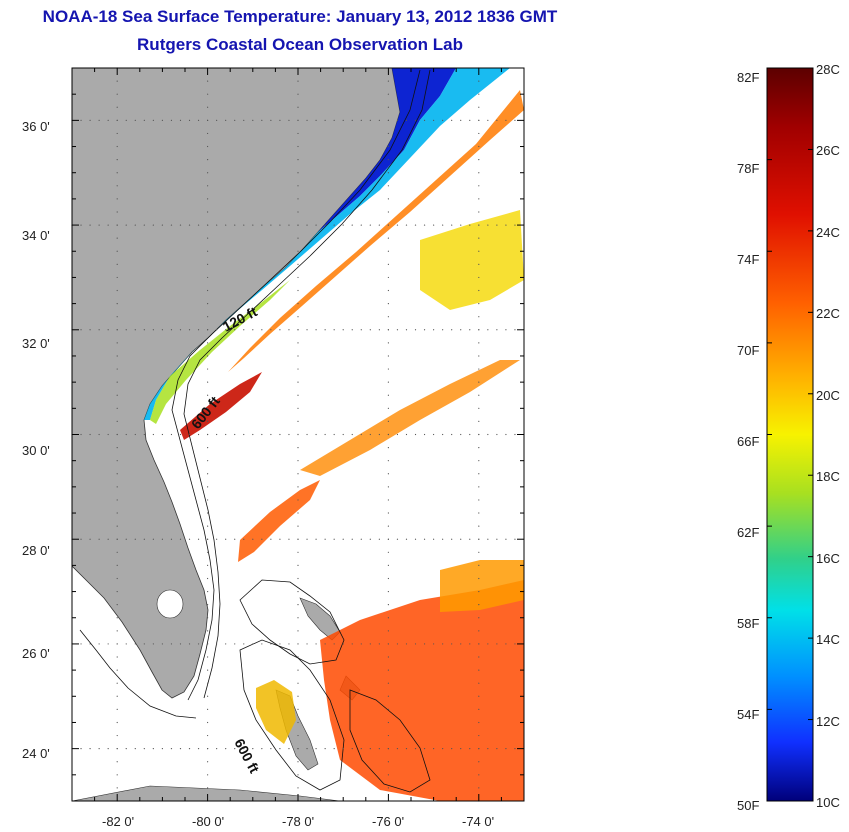 This screenshot has height=832, width=849. What do you see at coordinates (482, 586) in the screenshot?
I see `sst-orange-patch-south` at bounding box center [482, 586].